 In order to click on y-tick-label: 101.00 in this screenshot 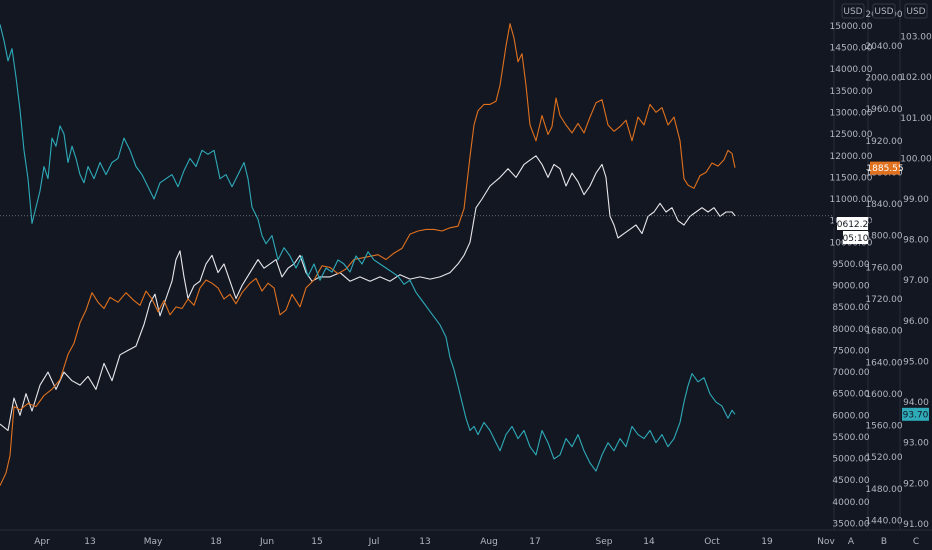, I will do `click(916, 119)`.